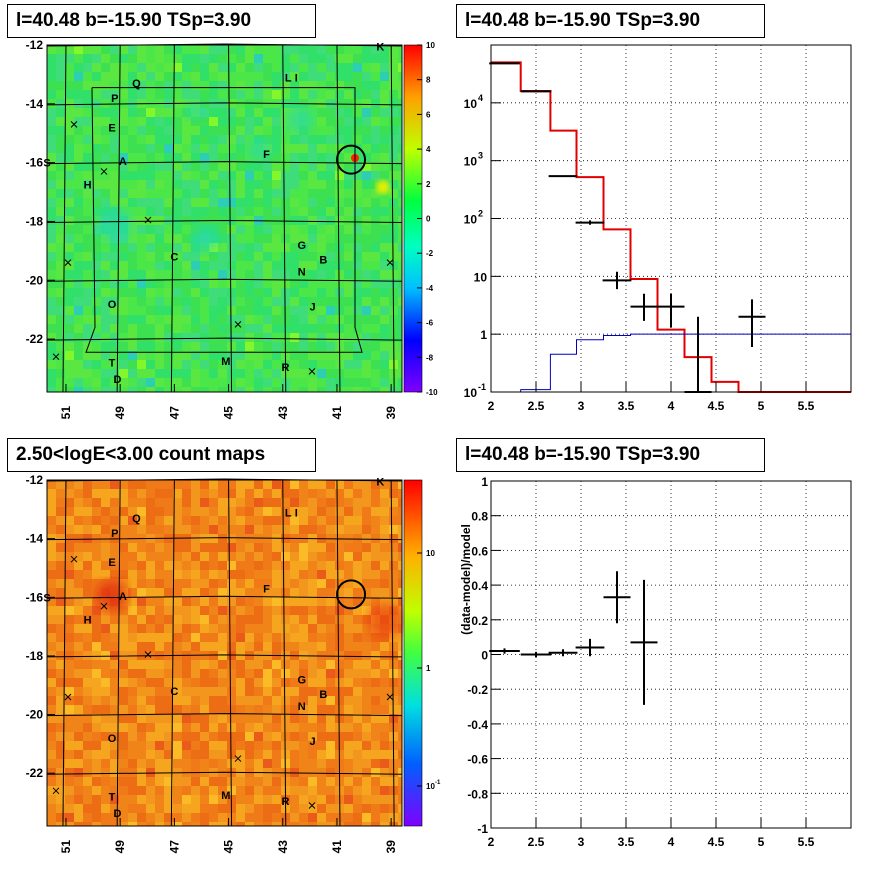 Image resolution: width=896 pixels, height=872 pixels. What do you see at coordinates (477, 794) in the screenshot?
I see `y-tick-label: -0.8` at bounding box center [477, 794].